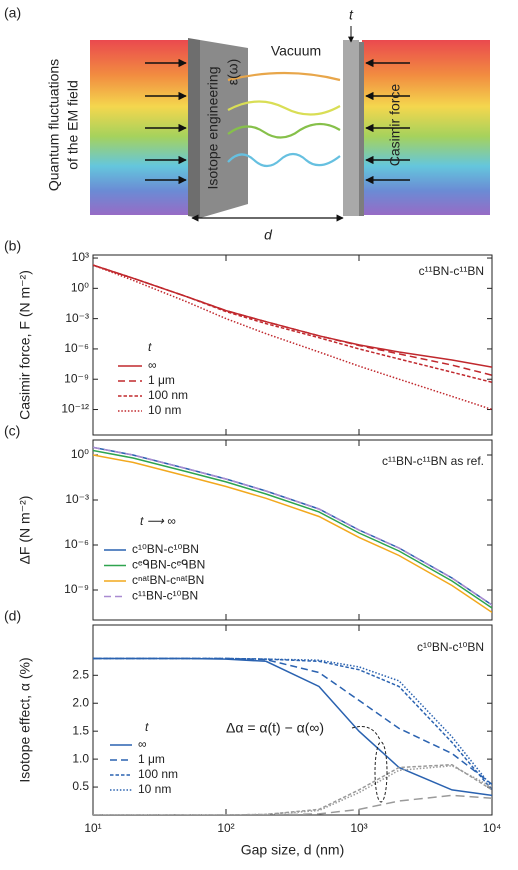  Describe the element at coordinates (12, 431) in the screenshot. I see `panel-label: (c)` at that location.